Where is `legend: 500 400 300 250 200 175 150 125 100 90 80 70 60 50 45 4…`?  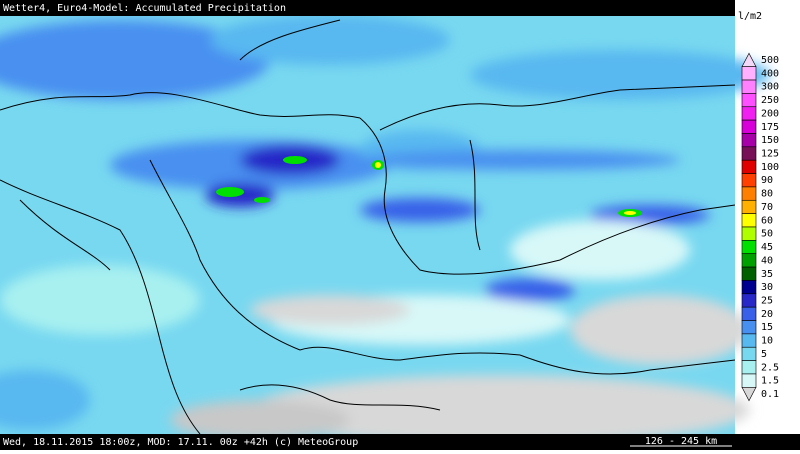 legend: 500 400 300 250 200 175 150 125 100 90 80 70 60 50 45 4… is located at coordinates (760, 227).